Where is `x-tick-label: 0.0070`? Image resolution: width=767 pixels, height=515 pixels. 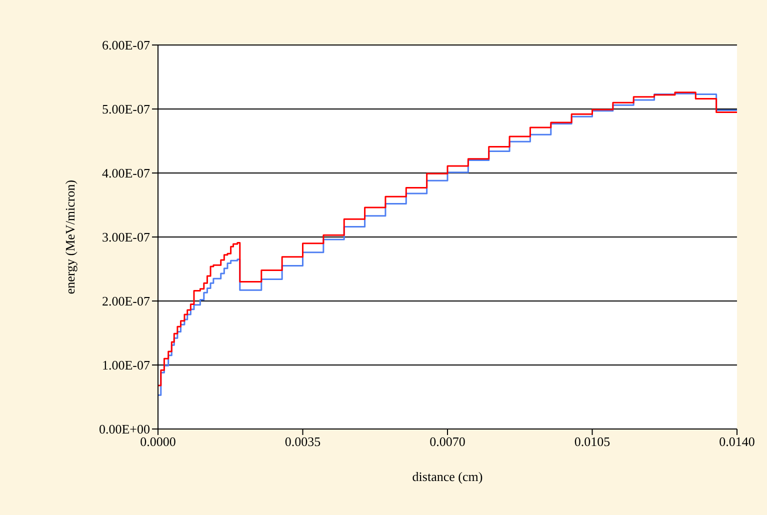
x-tick-label: 0.0070 is located at coordinates (448, 442).